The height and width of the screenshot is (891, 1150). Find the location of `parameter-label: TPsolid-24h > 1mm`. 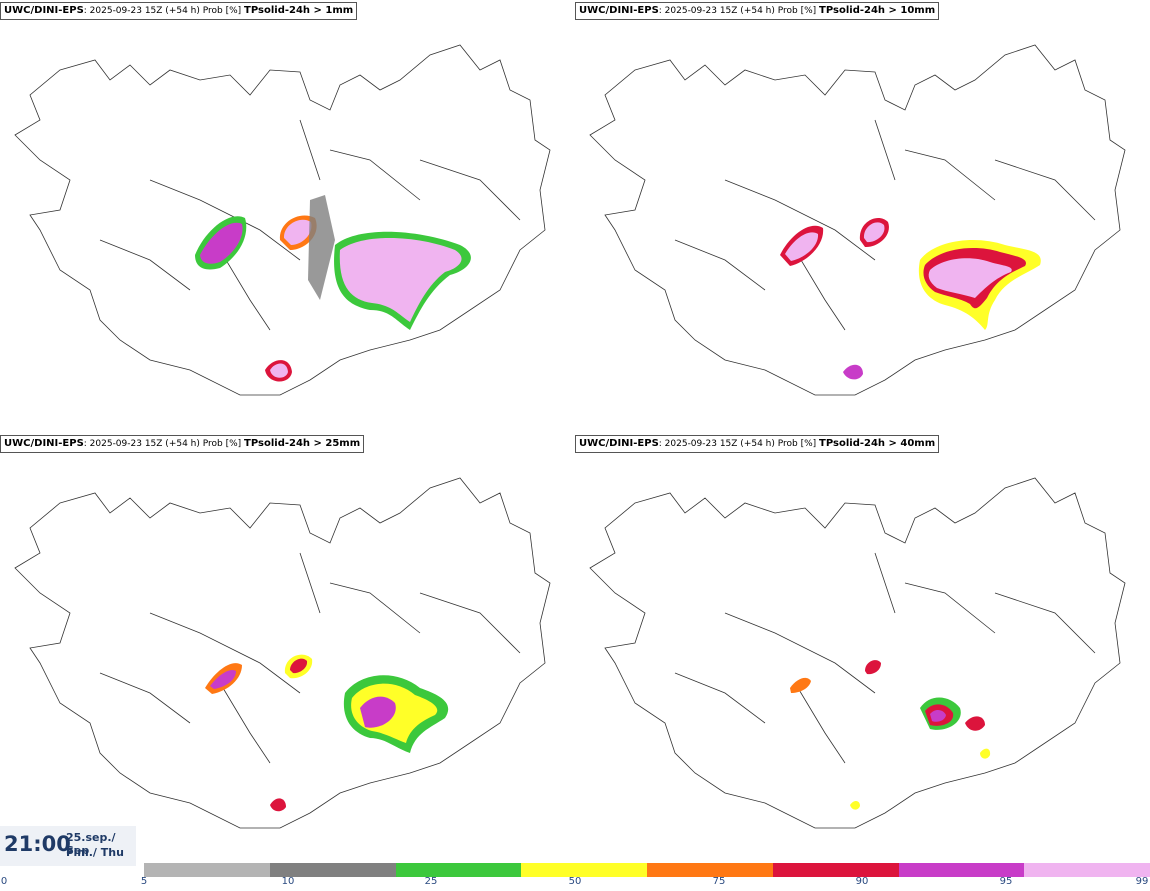

parameter-label: TPsolid-24h > 1mm is located at coordinates (299, 10).